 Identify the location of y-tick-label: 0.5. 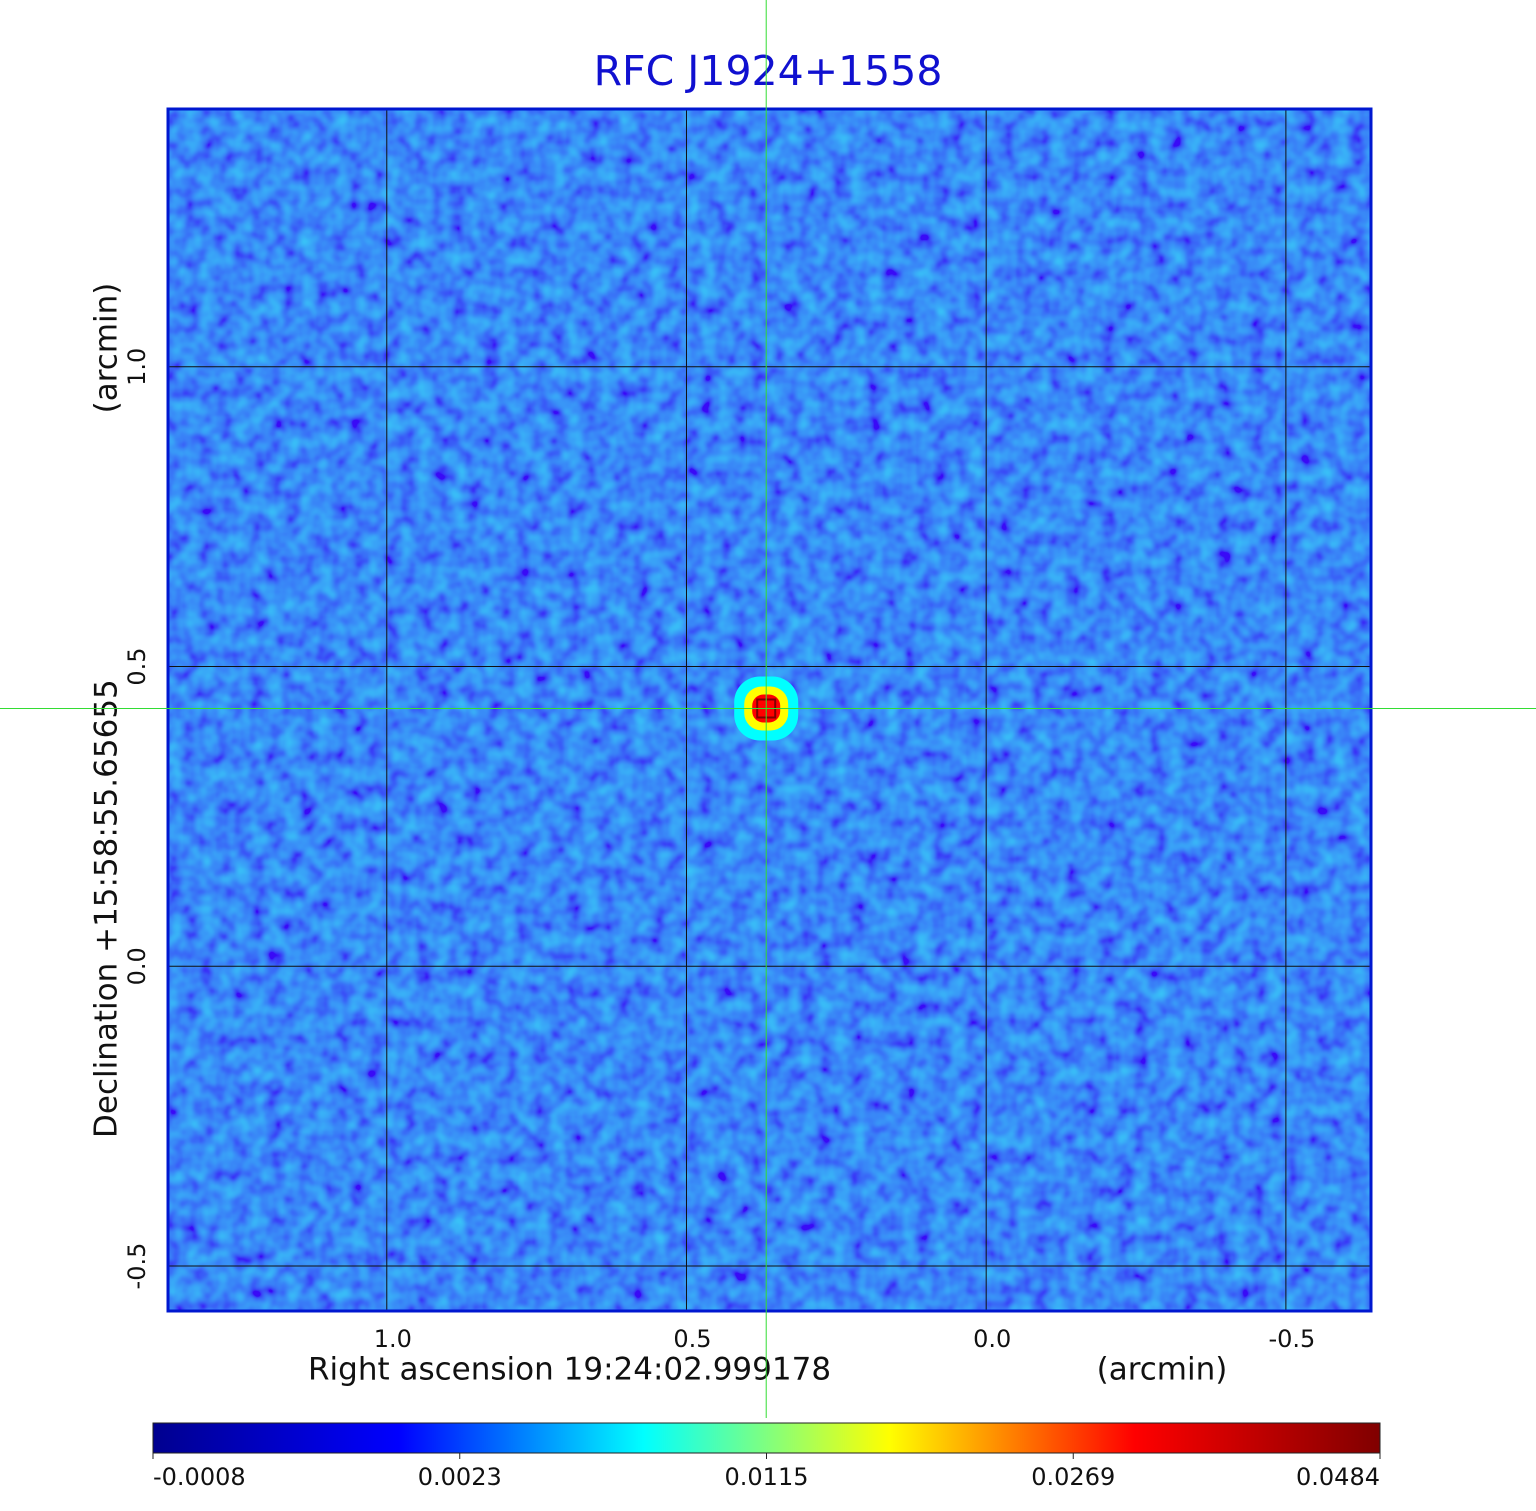
(137, 666).